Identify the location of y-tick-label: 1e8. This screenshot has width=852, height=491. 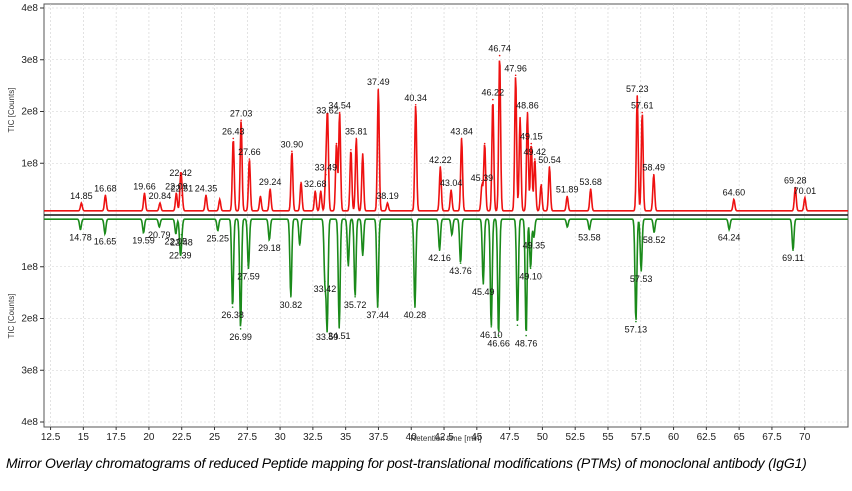
(29, 163).